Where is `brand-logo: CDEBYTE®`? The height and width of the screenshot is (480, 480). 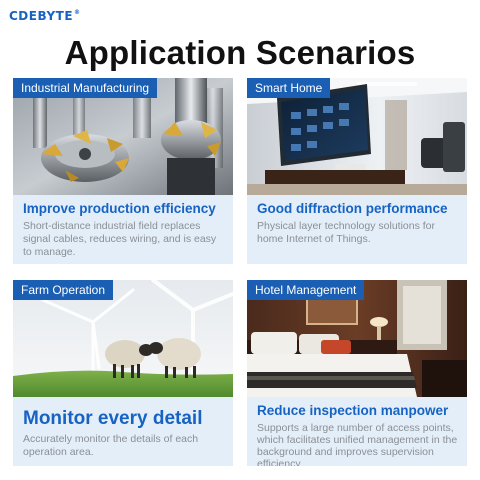 brand-logo: CDEBYTE® is located at coordinates (45, 16).